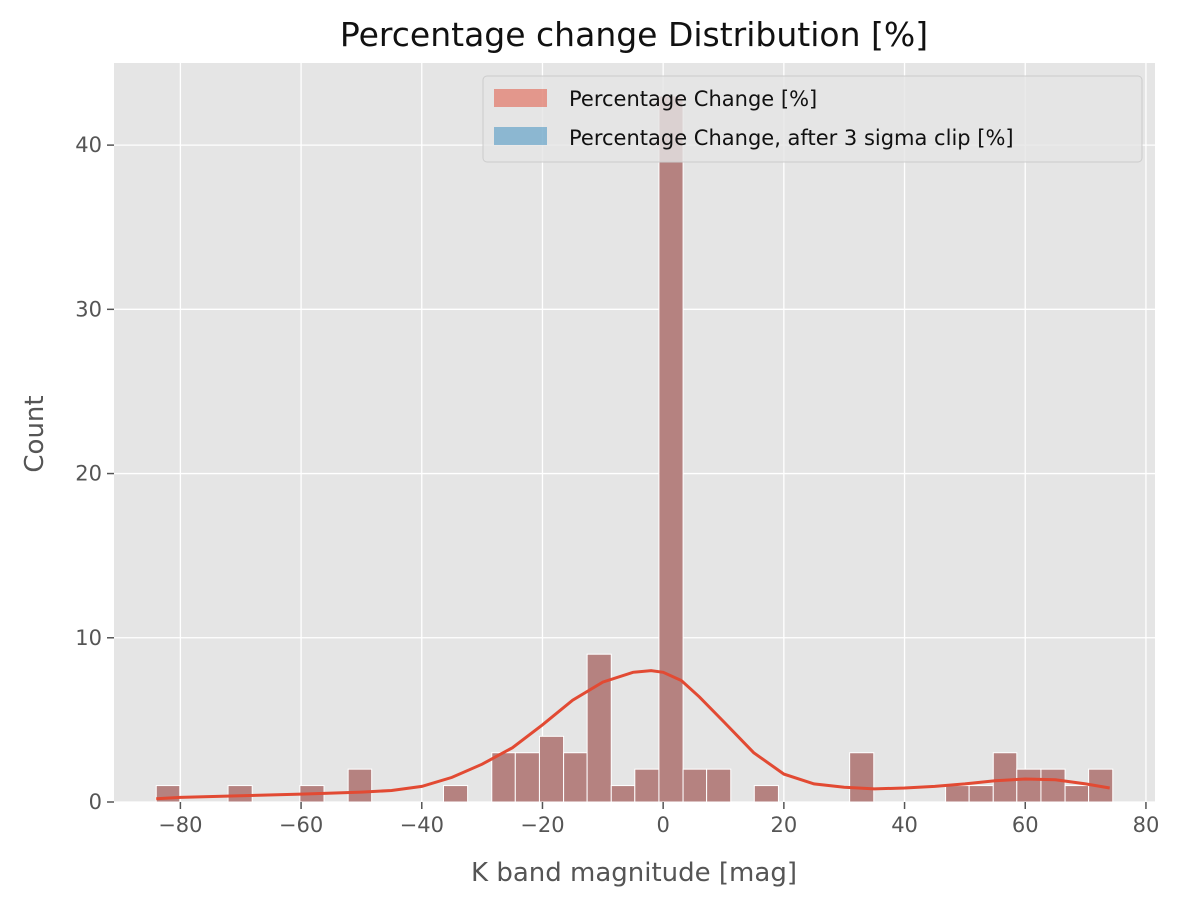  What do you see at coordinates (35, 433) in the screenshot?
I see `y-axis-label: Count` at bounding box center [35, 433].